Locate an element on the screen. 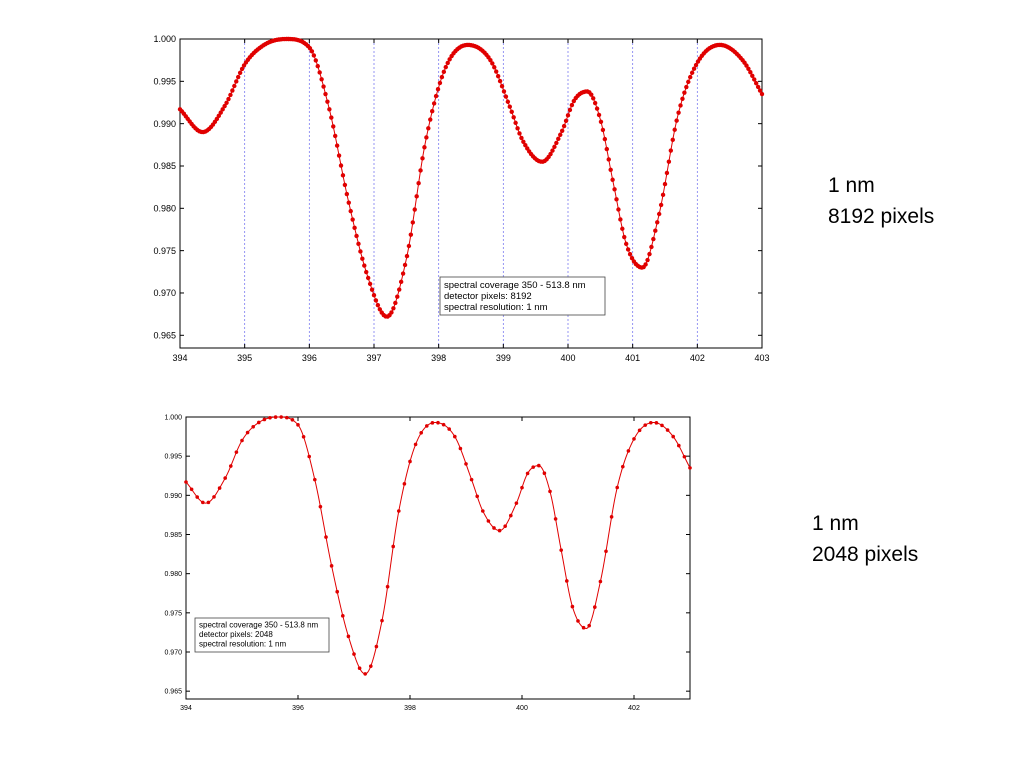 This screenshot has height=768, width=1024. y-tick-label: 0.995 is located at coordinates (173, 457).